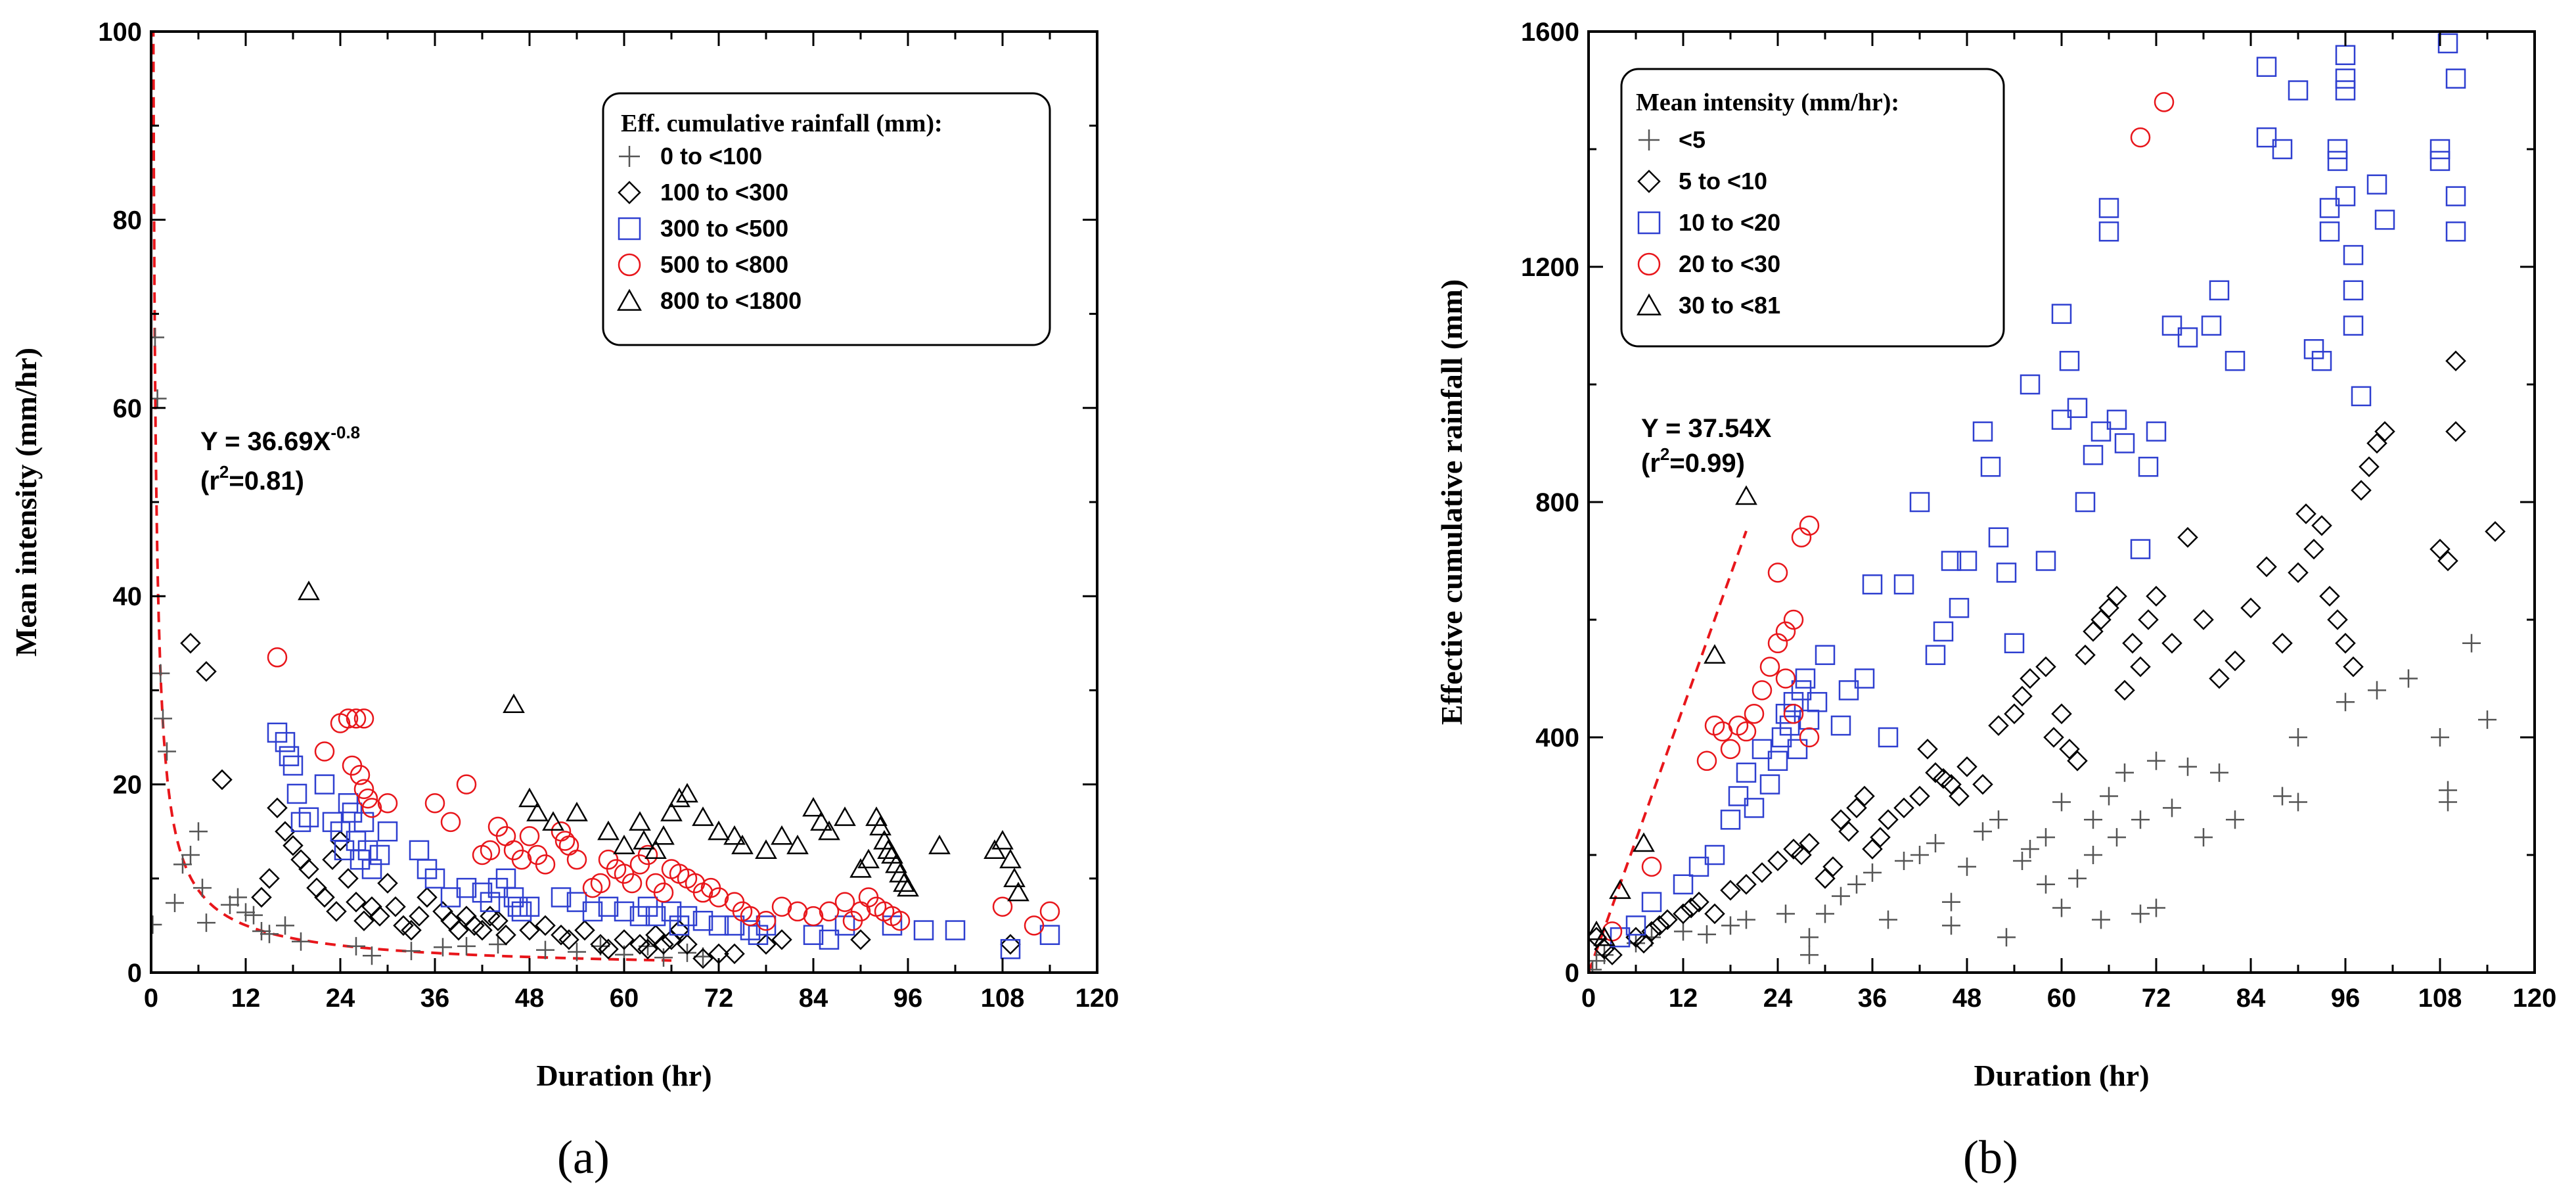 This screenshot has width=2576, height=1198. Describe the element at coordinates (1723, 181) in the screenshot. I see `legend-label: 5 to <10` at that location.